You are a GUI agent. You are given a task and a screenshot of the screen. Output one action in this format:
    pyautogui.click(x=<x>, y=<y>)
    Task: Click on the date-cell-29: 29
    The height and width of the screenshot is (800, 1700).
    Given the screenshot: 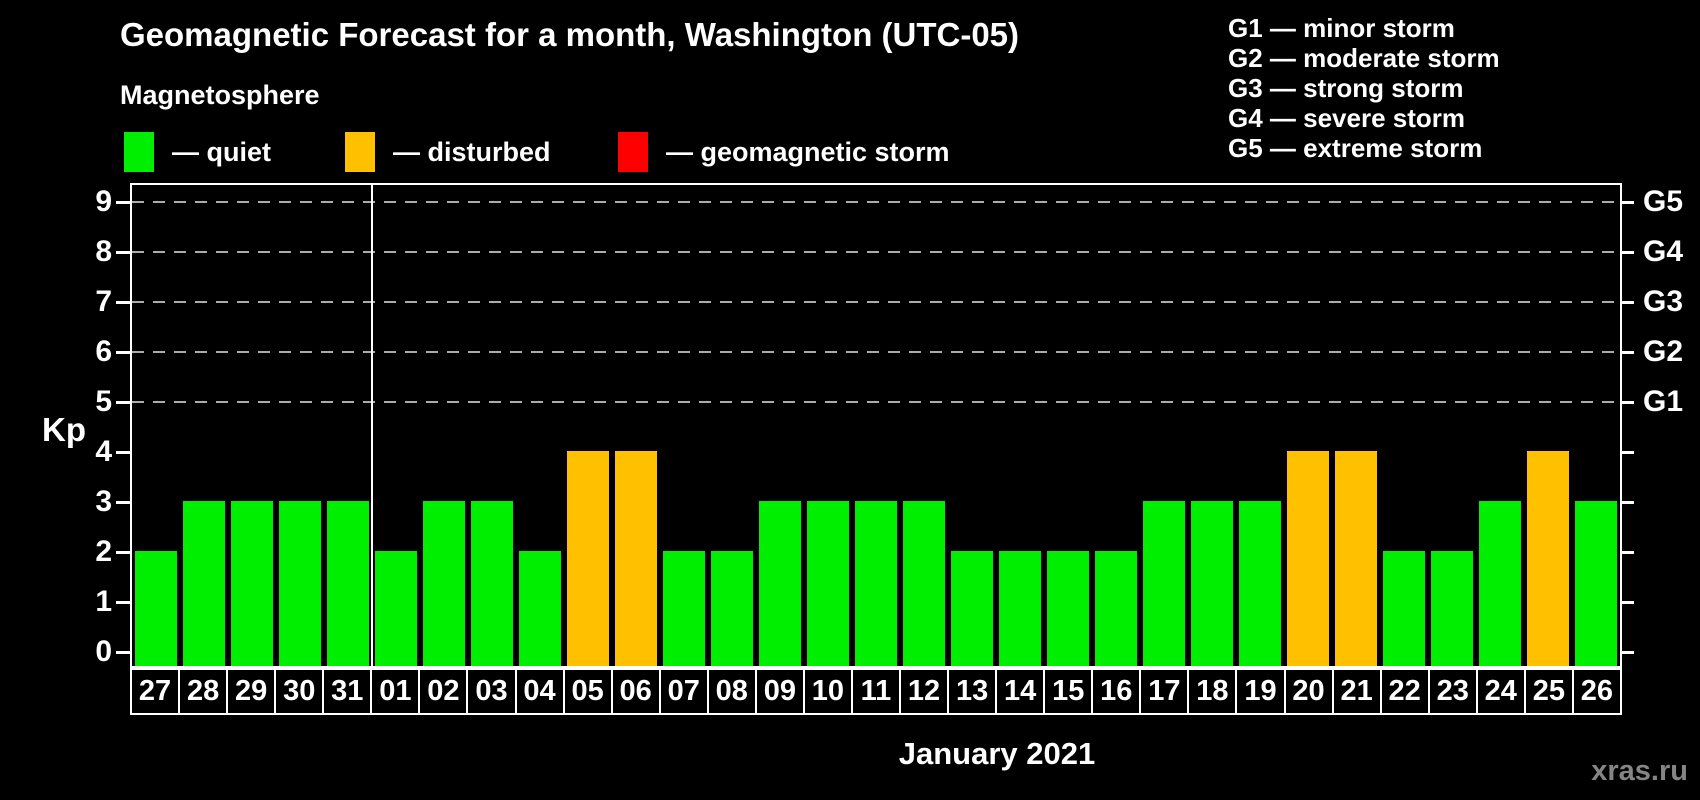 What is the action you would take?
    pyautogui.click(x=251, y=691)
    